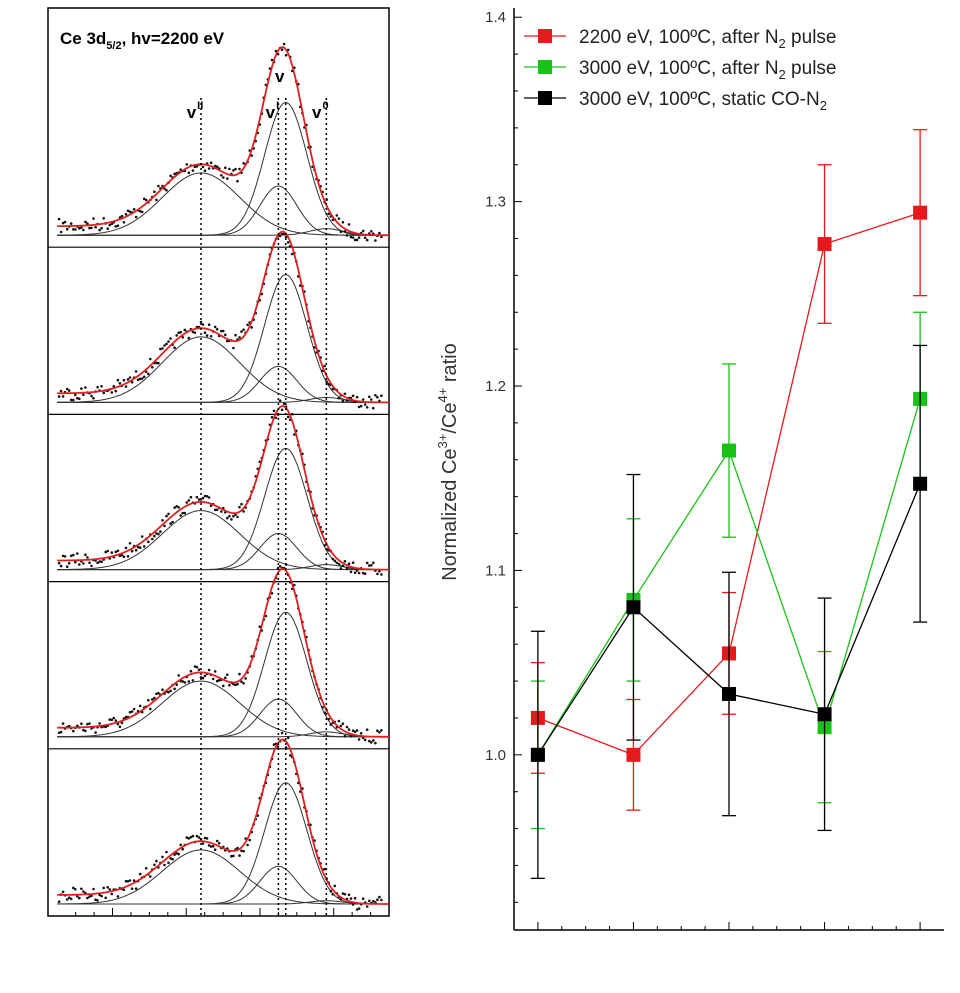 The height and width of the screenshot is (993, 960). Describe the element at coordinates (707, 39) in the screenshot. I see `legend-label: 2200 eV, 100ºC, after N2 pulse` at that location.